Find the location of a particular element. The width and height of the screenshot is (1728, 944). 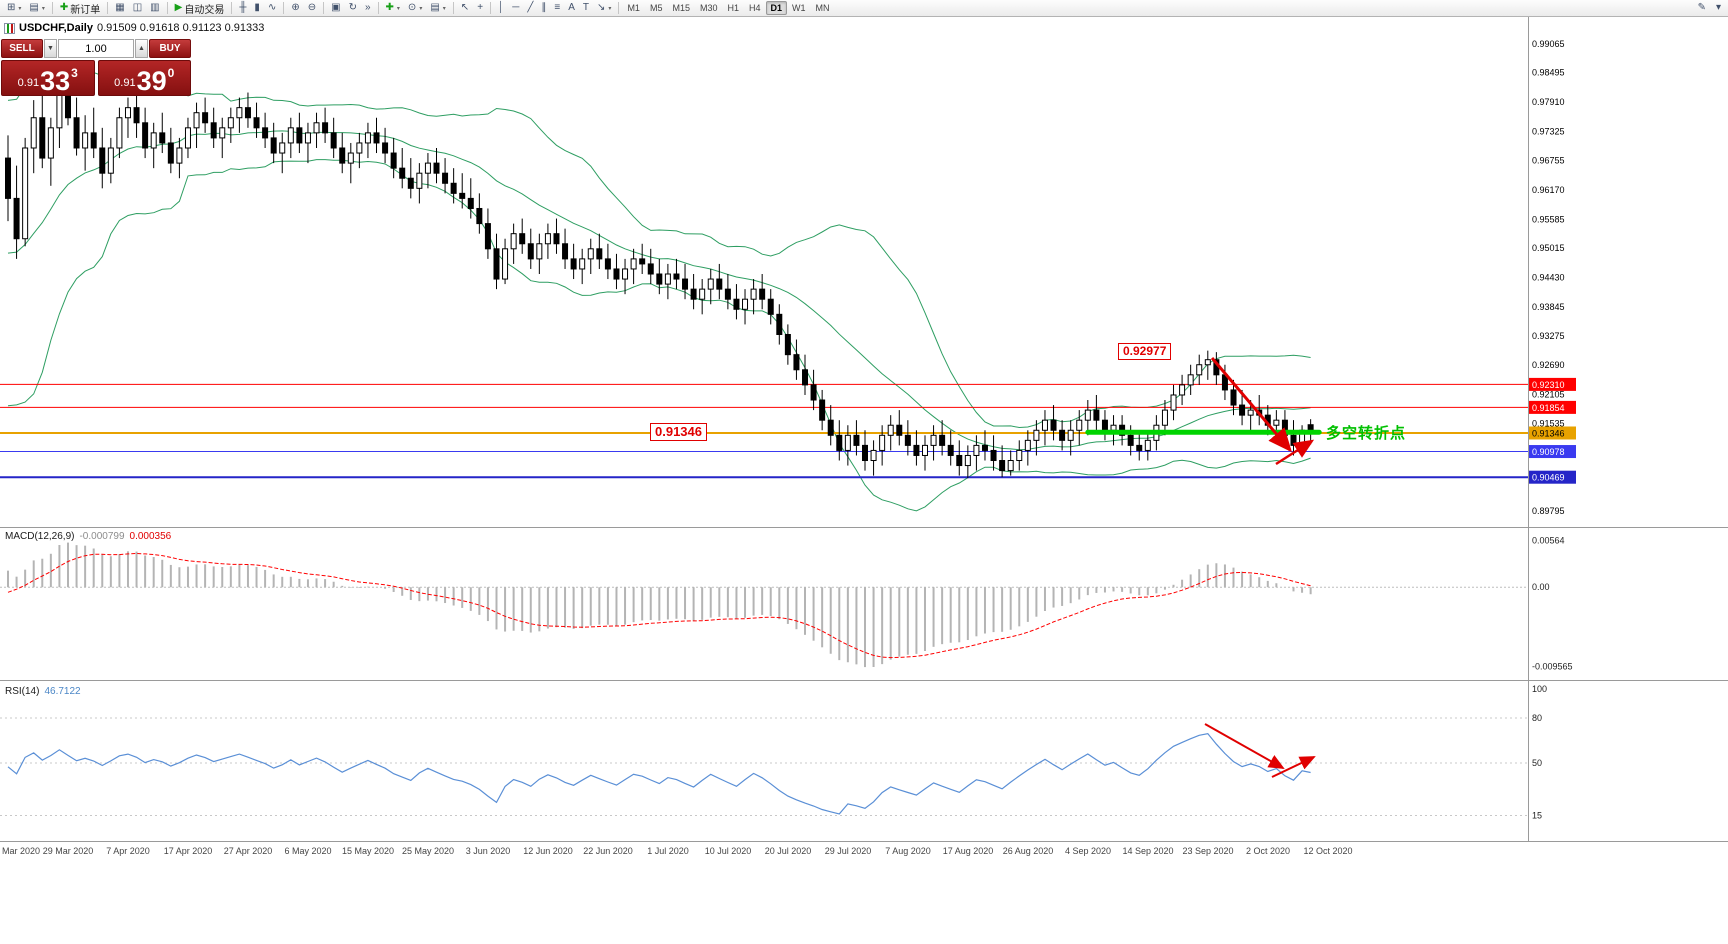

buy-price-display: 0.91 39 0 is located at coordinates (144, 78).